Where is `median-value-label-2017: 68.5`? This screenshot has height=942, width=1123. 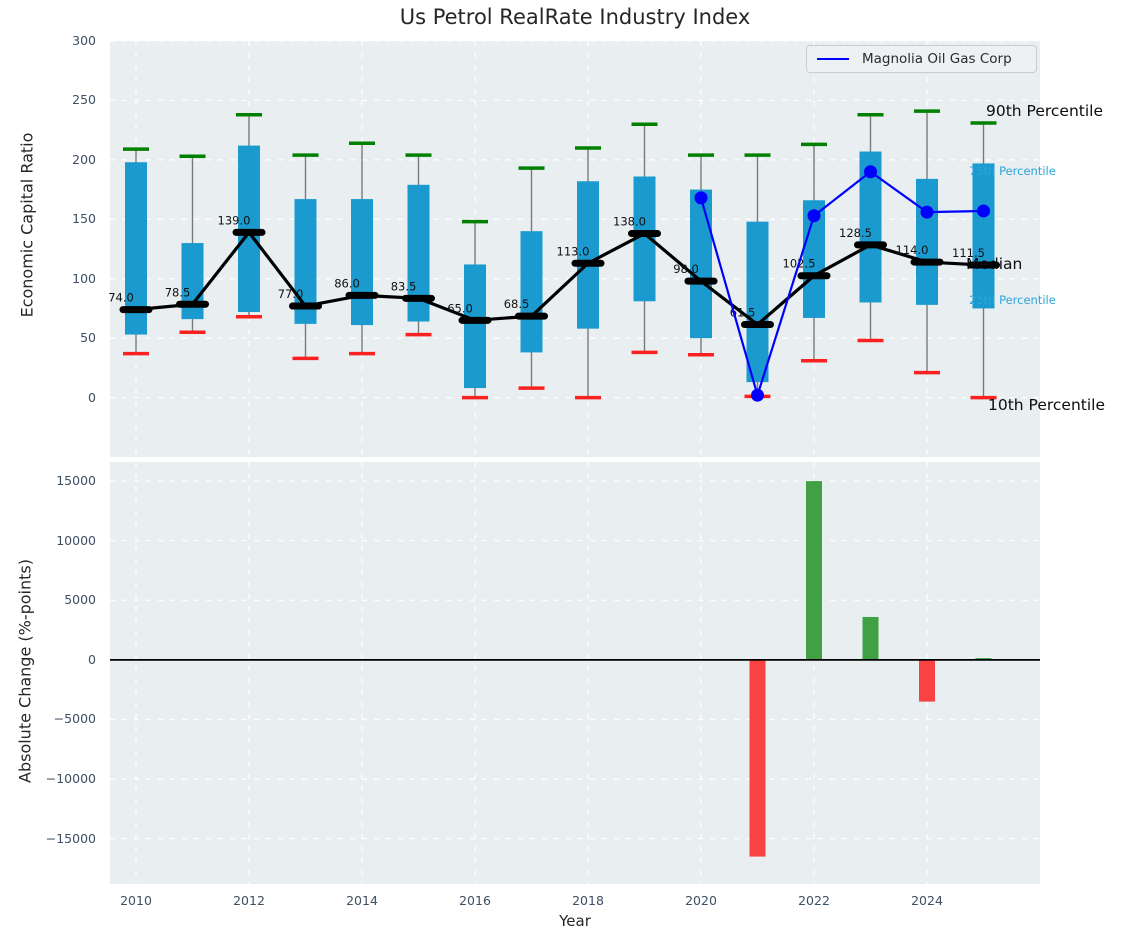 median-value-label-2017: 68.5 is located at coordinates (517, 304).